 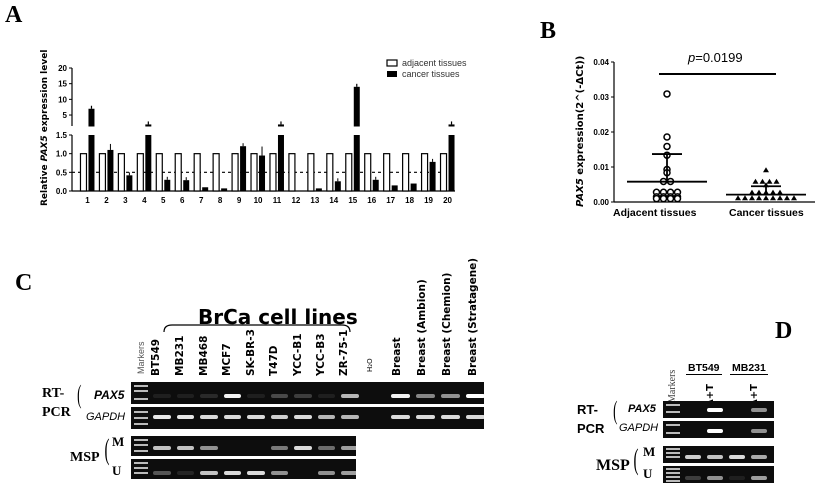 What do you see at coordinates (62, 84) in the screenshot?
I see `svg-text: 15` at bounding box center [62, 84].